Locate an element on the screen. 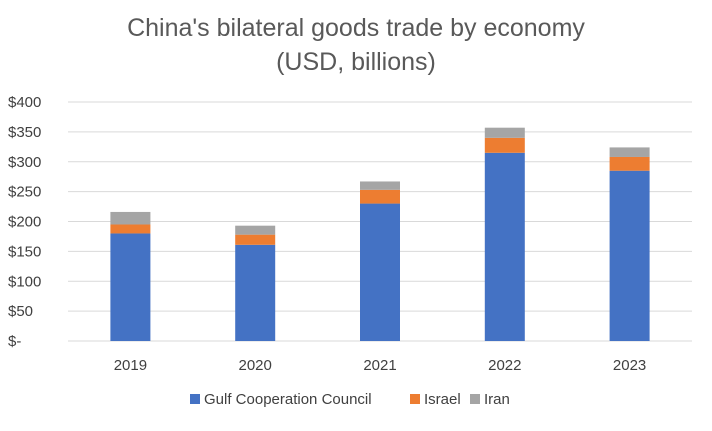  y-tick-label: $50 is located at coordinates (20, 311).